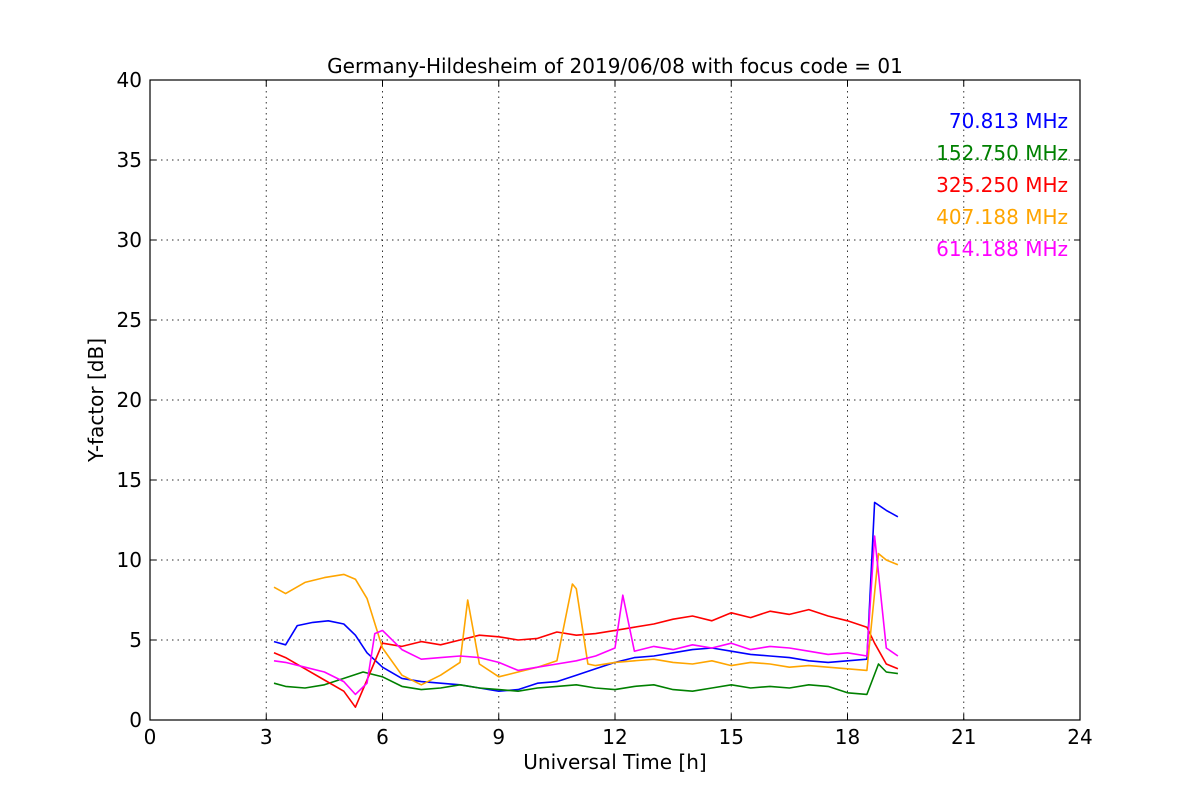 The width and height of the screenshot is (1200, 800). I want to click on series-line-70-813-mhz, so click(586, 597).